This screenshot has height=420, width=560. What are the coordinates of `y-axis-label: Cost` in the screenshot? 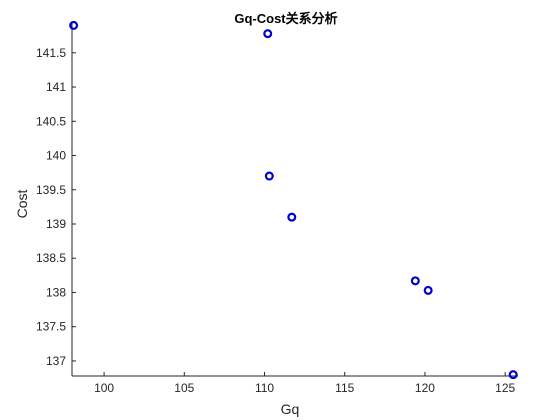 It's located at (22, 204).